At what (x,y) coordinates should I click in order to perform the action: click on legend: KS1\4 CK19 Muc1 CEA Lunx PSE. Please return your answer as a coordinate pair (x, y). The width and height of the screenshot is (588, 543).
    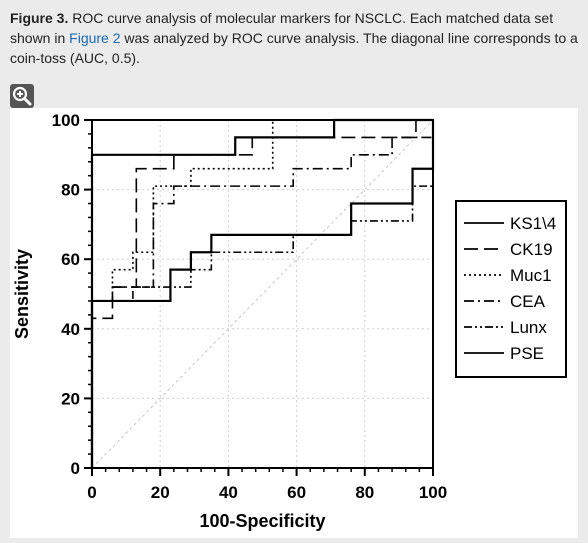
    Looking at the image, I should click on (510, 288).